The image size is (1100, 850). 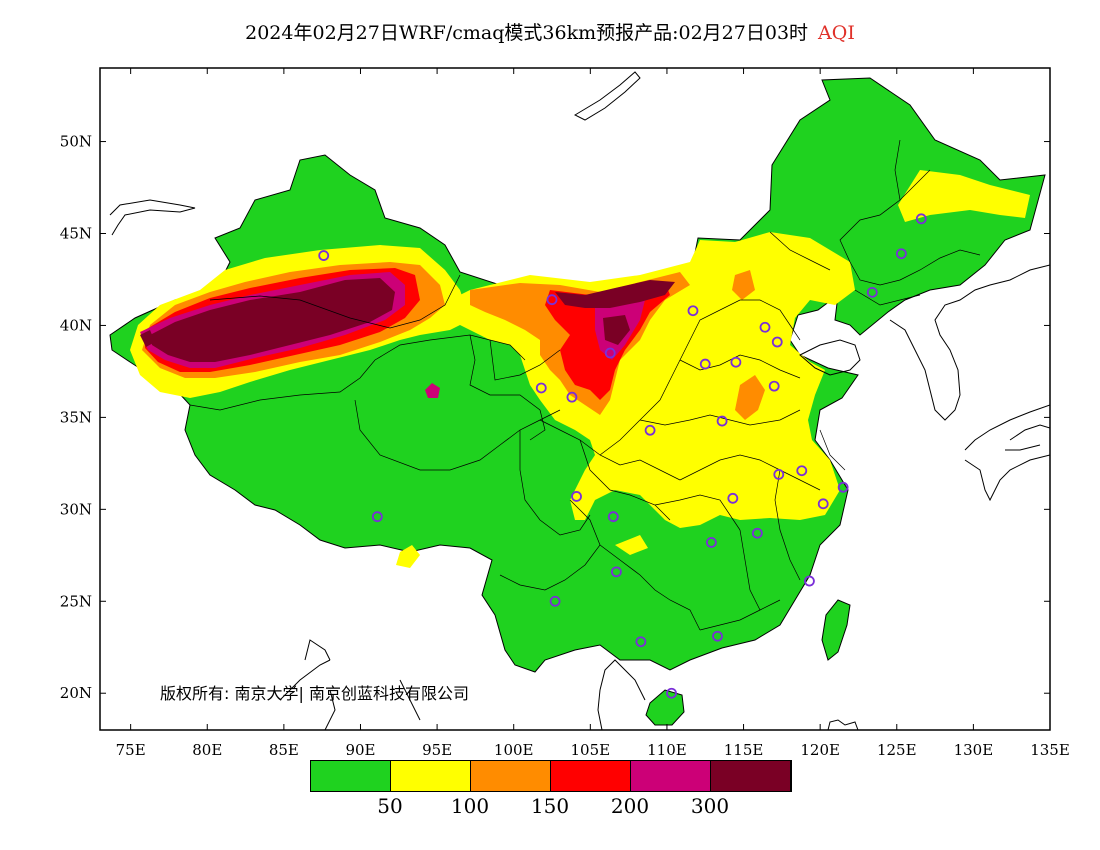 What do you see at coordinates (744, 750) in the screenshot?
I see `lon-tick-label: 115E` at bounding box center [744, 750].